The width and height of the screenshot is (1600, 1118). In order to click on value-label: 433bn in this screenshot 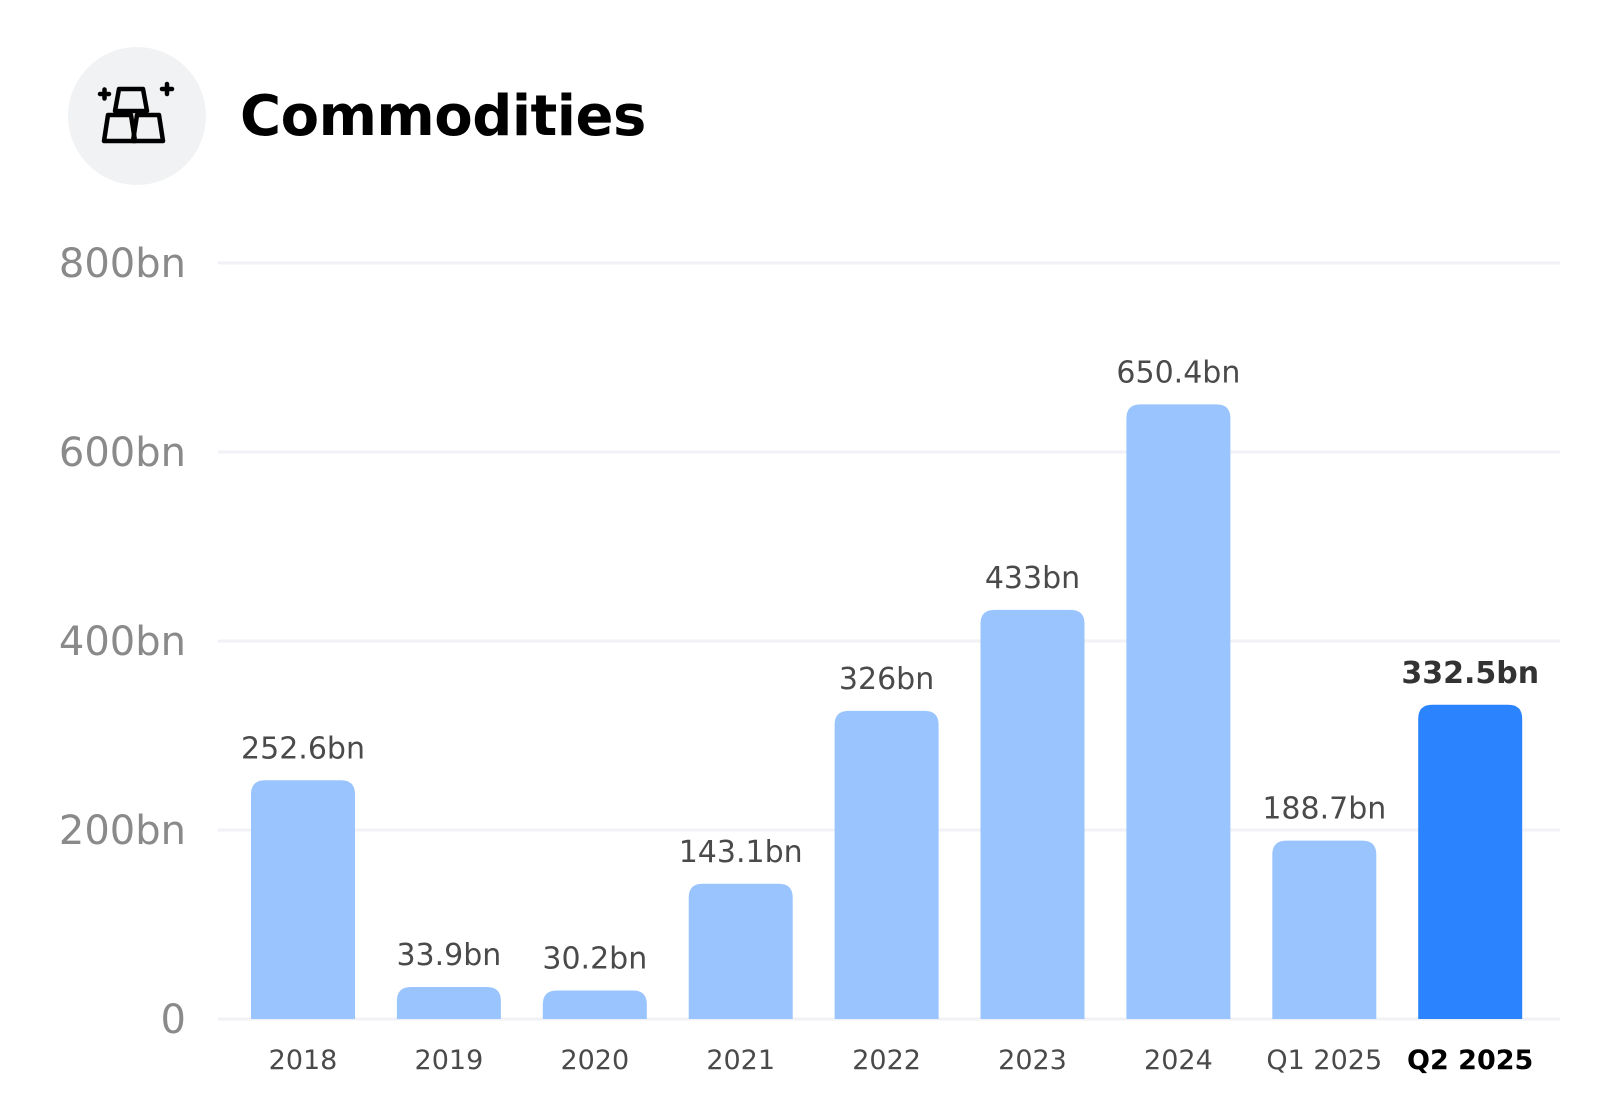, I will do `click(1032, 578)`.